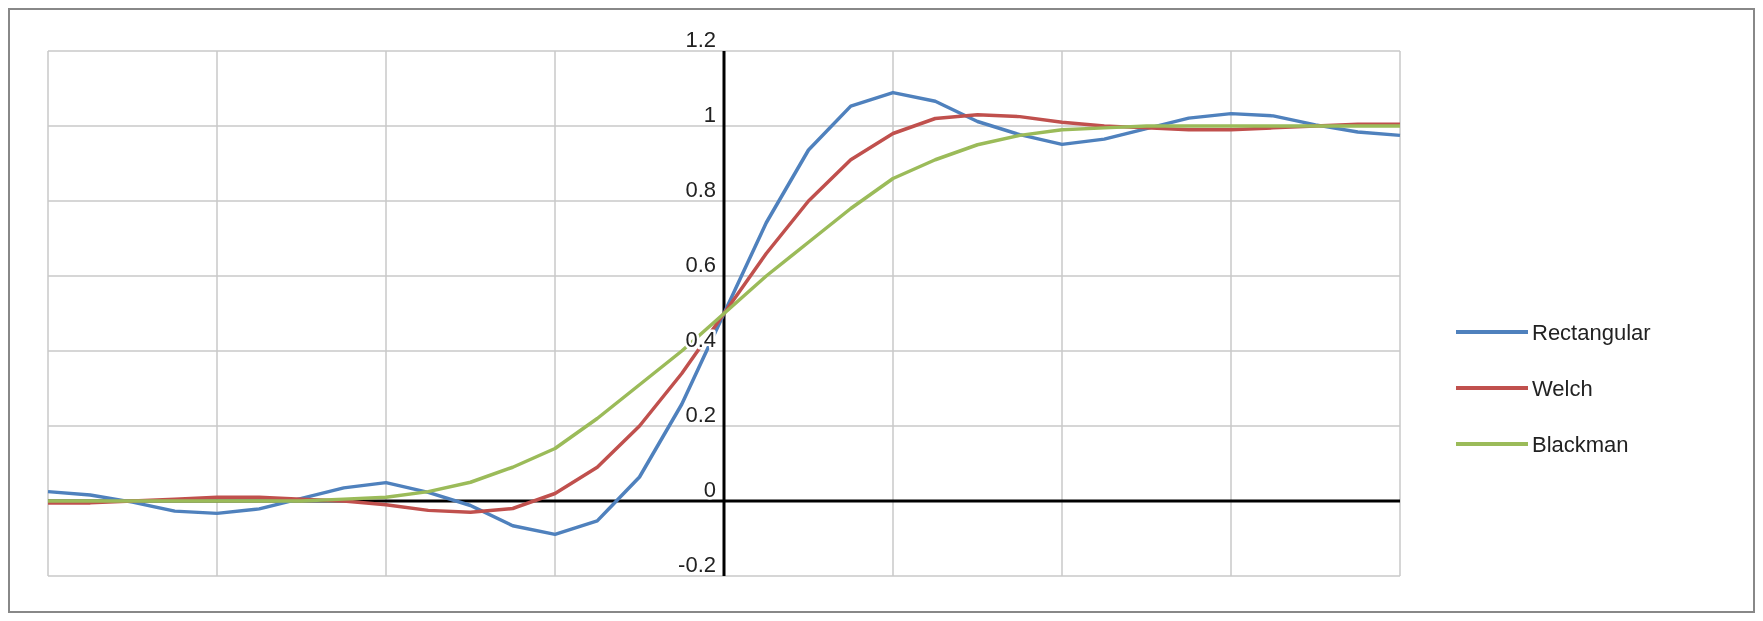 This screenshot has height=621, width=1763. Describe the element at coordinates (700, 39) in the screenshot. I see `y-tick-label: 1.2` at that location.